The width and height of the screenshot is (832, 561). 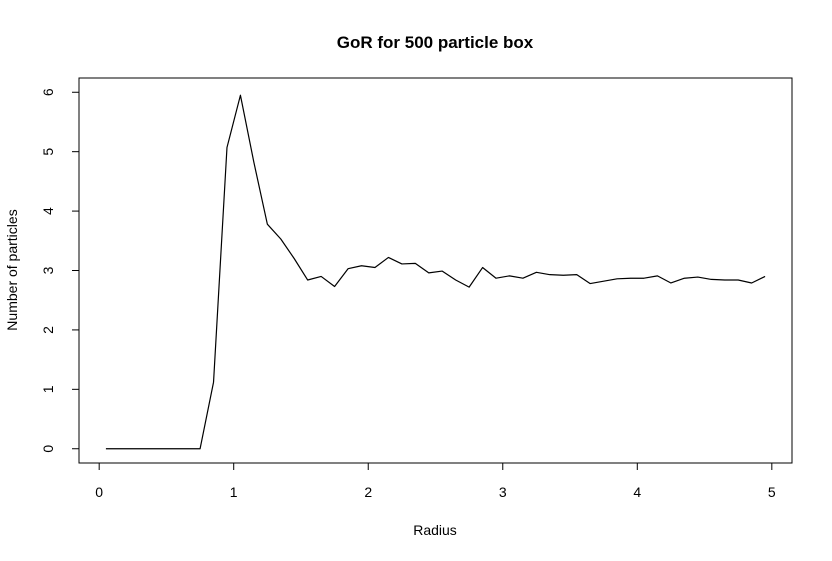 I want to click on x-tick-label: 2, so click(x=368, y=492).